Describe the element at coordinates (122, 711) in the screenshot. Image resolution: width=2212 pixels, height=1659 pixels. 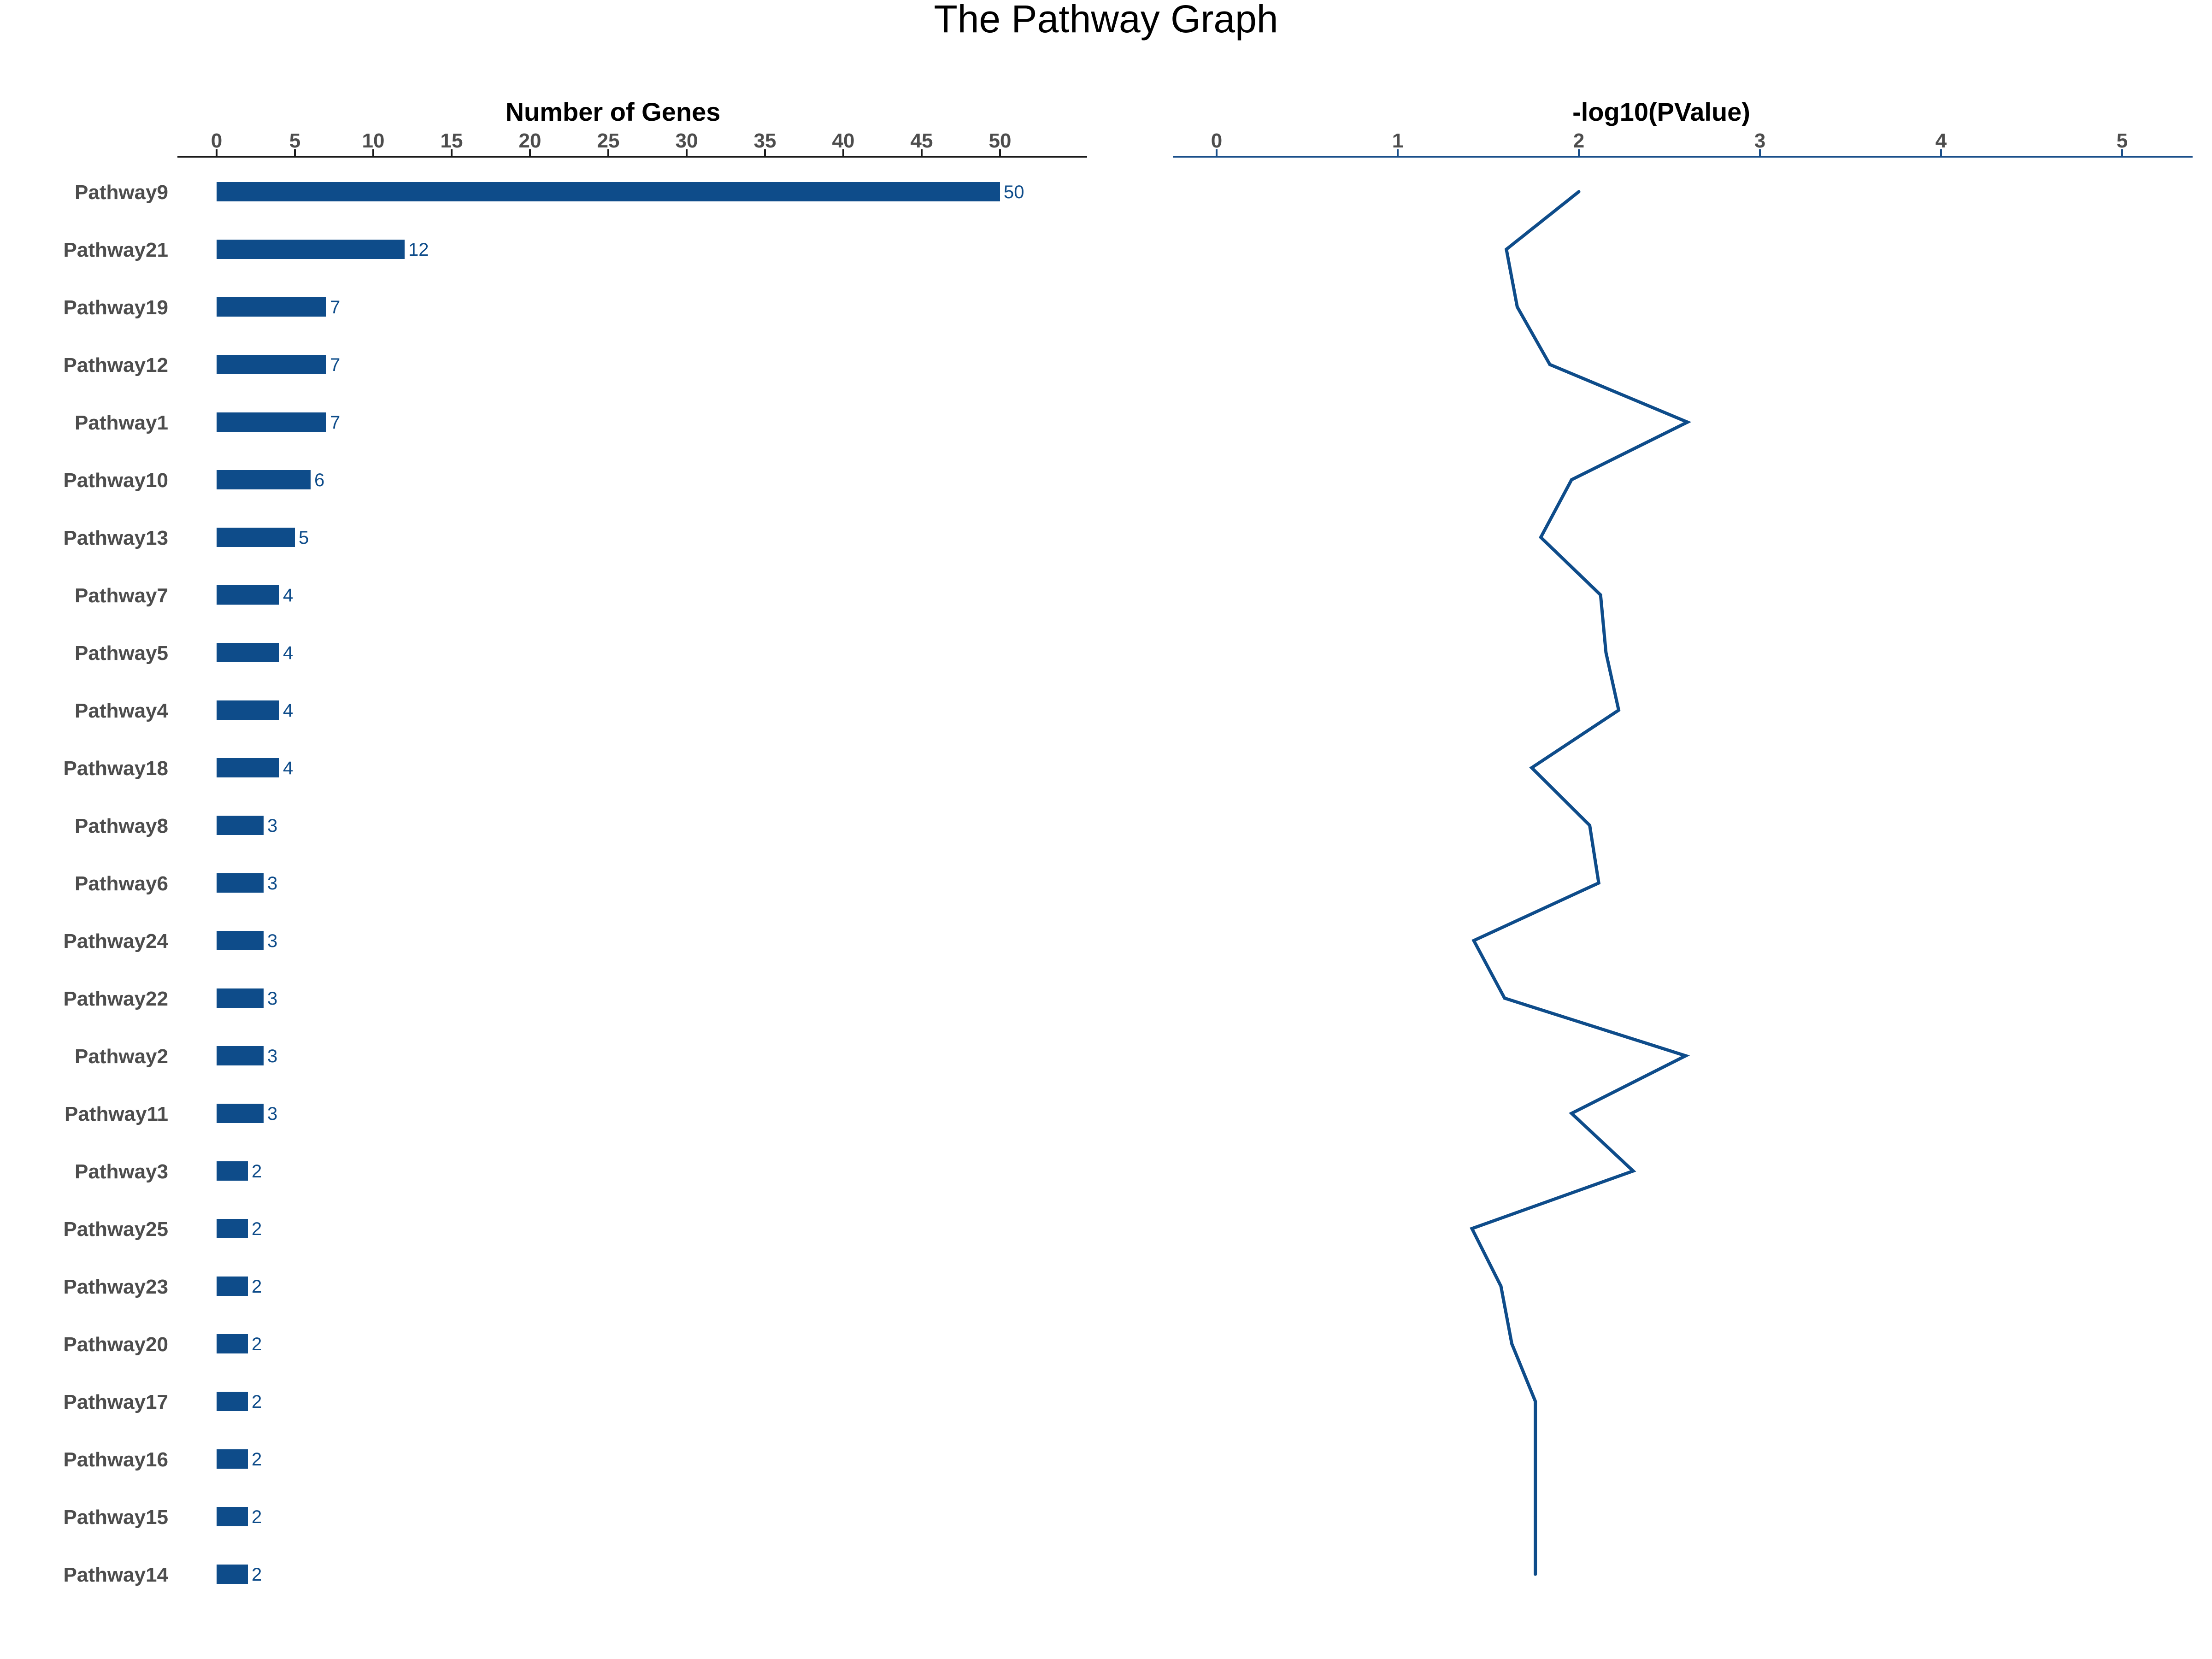
I see `category-label: Pathway4` at that location.